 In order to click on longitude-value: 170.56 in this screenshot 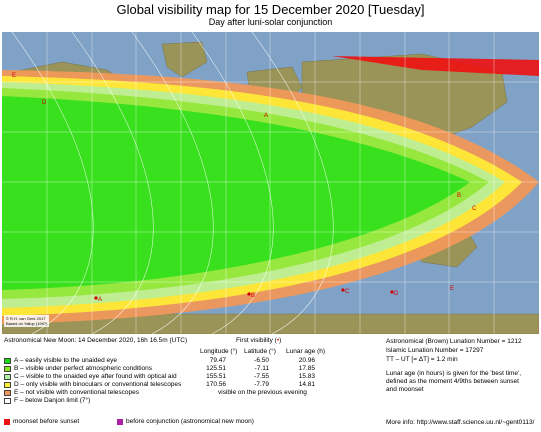, I will do `click(216, 384)`.